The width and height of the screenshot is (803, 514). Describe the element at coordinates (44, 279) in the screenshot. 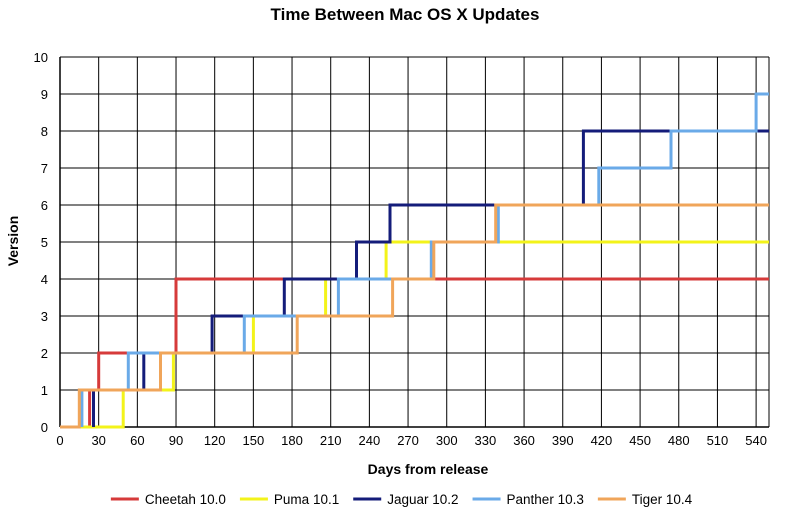

I see `y-tick-label: 4` at that location.